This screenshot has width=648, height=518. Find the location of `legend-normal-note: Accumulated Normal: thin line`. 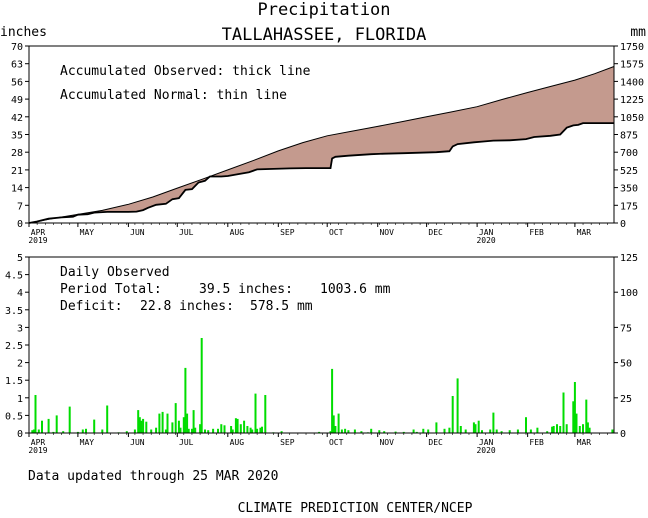

legend-normal-note: Accumulated Normal: thin line is located at coordinates (173, 95).